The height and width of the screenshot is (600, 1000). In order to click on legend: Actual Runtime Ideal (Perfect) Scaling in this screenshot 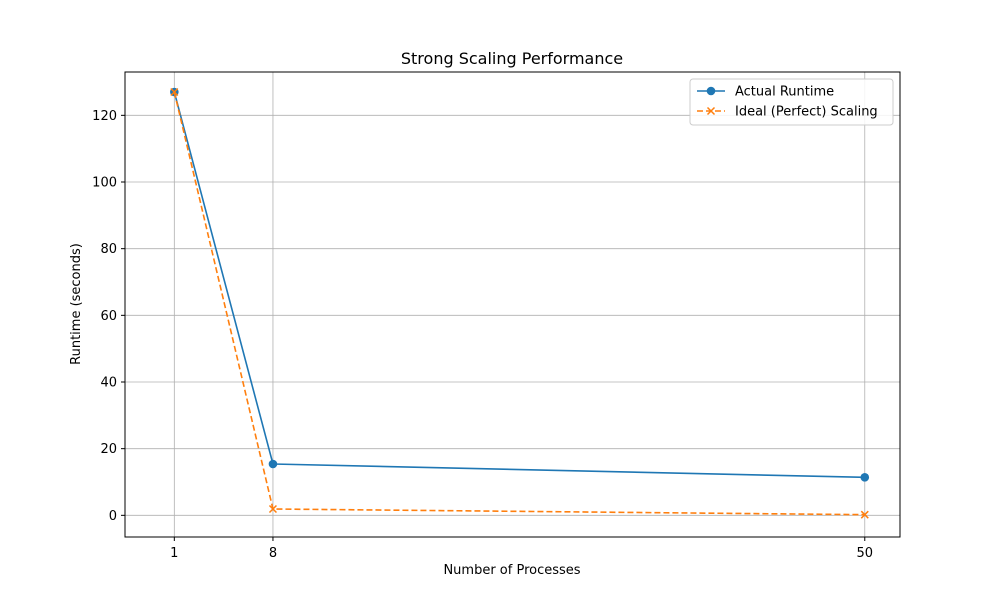, I will do `click(791, 102)`.